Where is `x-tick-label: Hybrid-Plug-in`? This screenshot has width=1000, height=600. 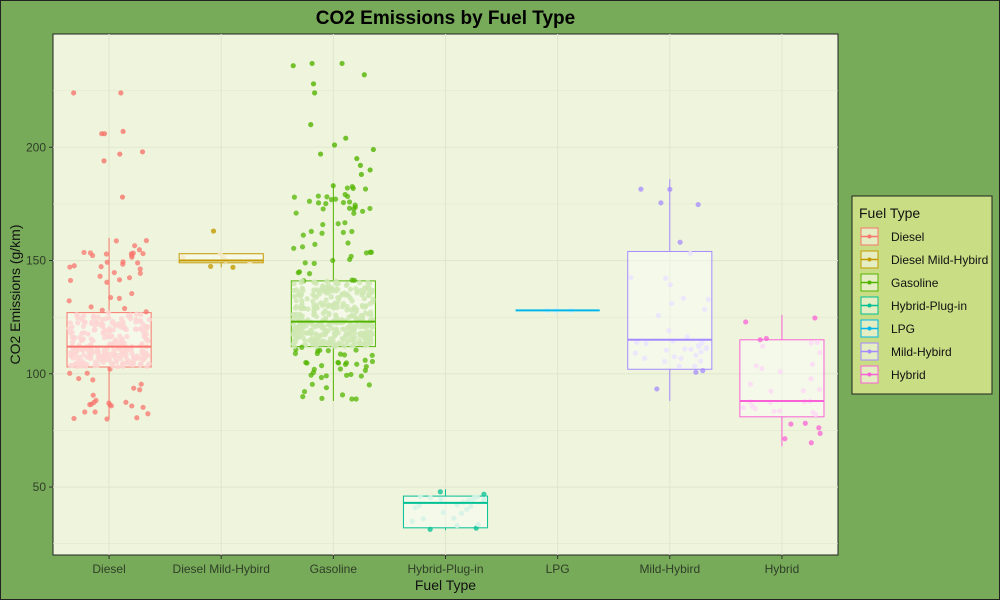 x-tick-label: Hybrid-Plug-in is located at coordinates (445, 569).